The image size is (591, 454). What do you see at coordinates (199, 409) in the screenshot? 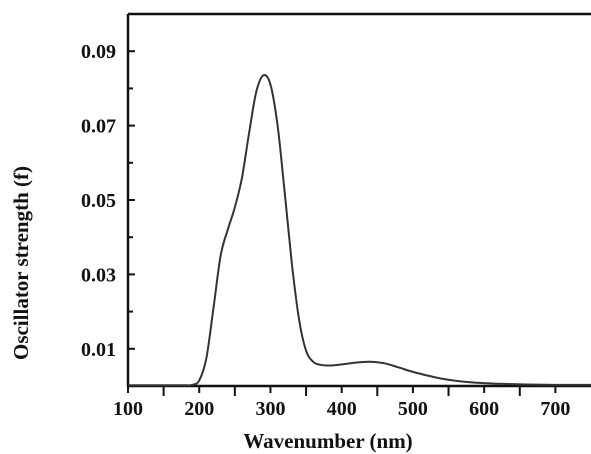
I see `x-tick-label: 200` at bounding box center [199, 409].